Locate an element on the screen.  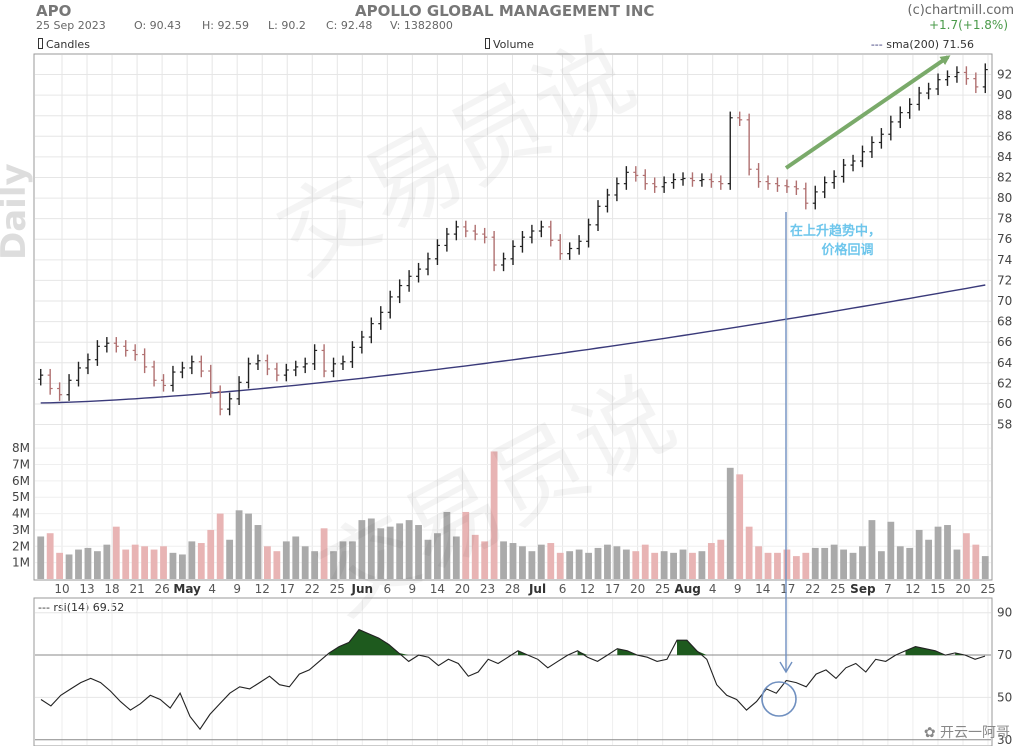
x-tick-label: 14 is located at coordinates (437, 589).